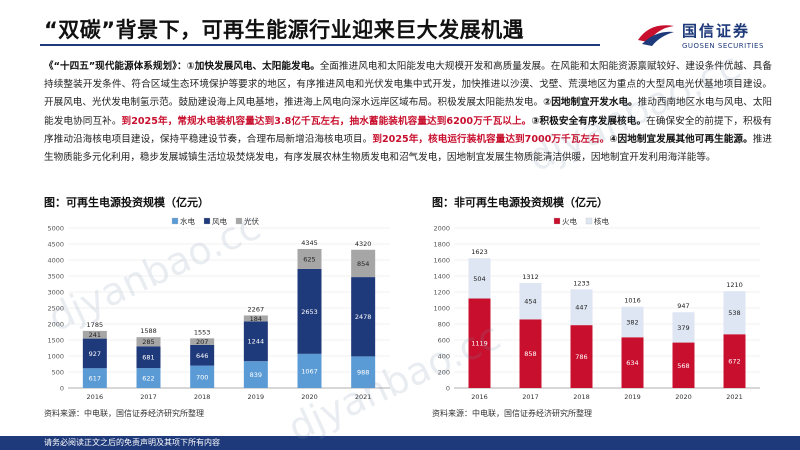 The image size is (800, 450). Describe the element at coordinates (589, 121) in the screenshot. I see `paragraph-heading: ③积极安全有序发展核电。` at that location.